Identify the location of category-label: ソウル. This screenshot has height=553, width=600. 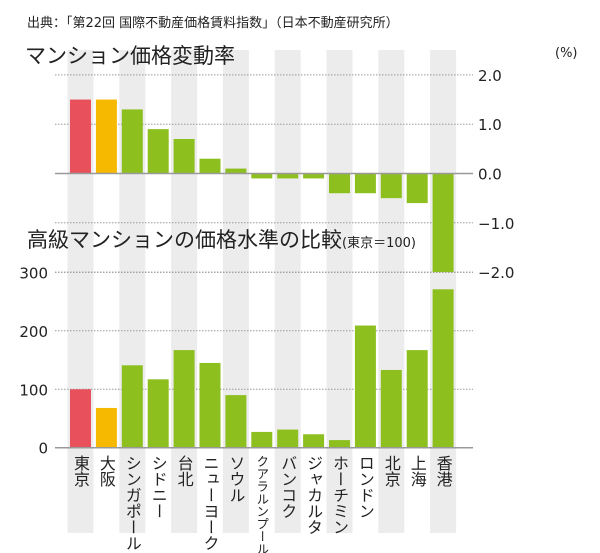
(235, 479).